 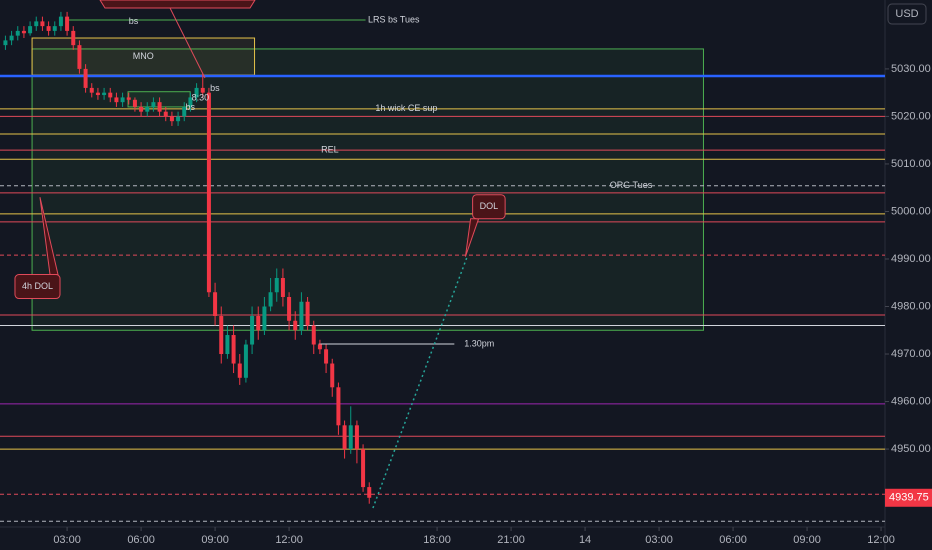 I want to click on currency-button, so click(x=907, y=14).